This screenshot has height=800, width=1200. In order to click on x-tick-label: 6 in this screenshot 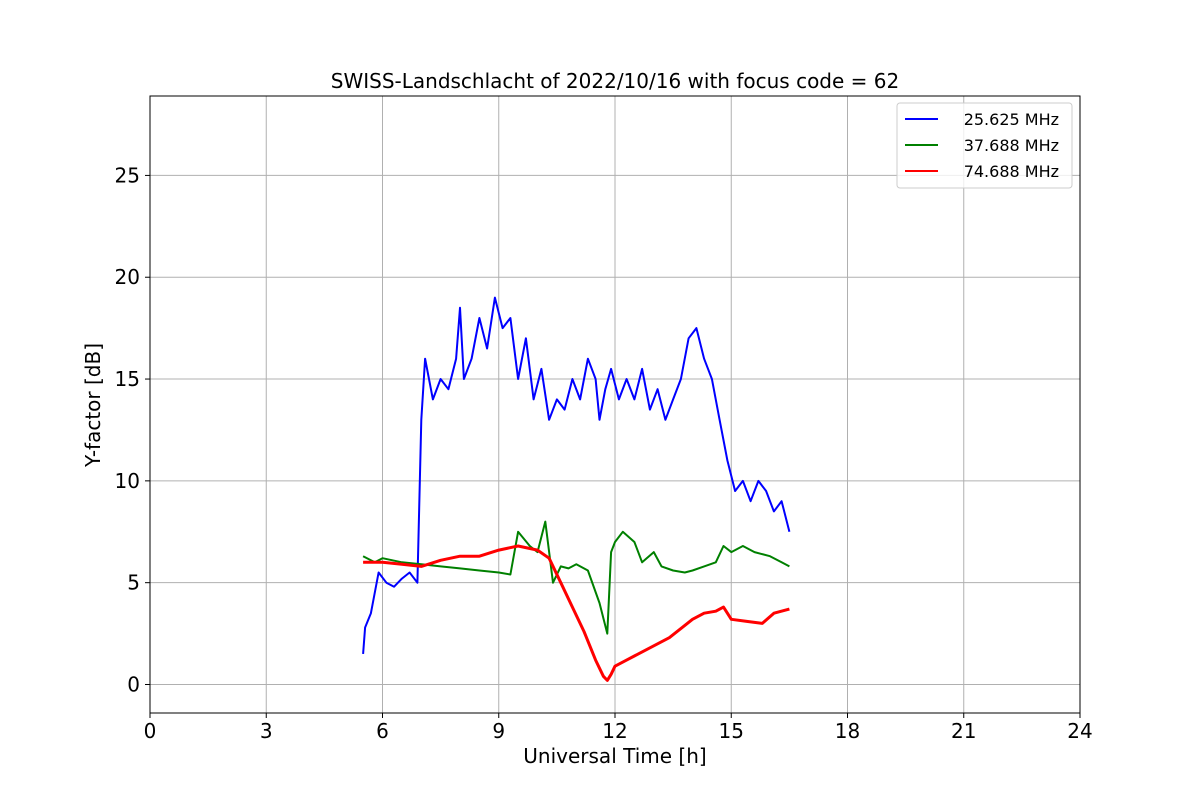, I will do `click(382, 731)`.